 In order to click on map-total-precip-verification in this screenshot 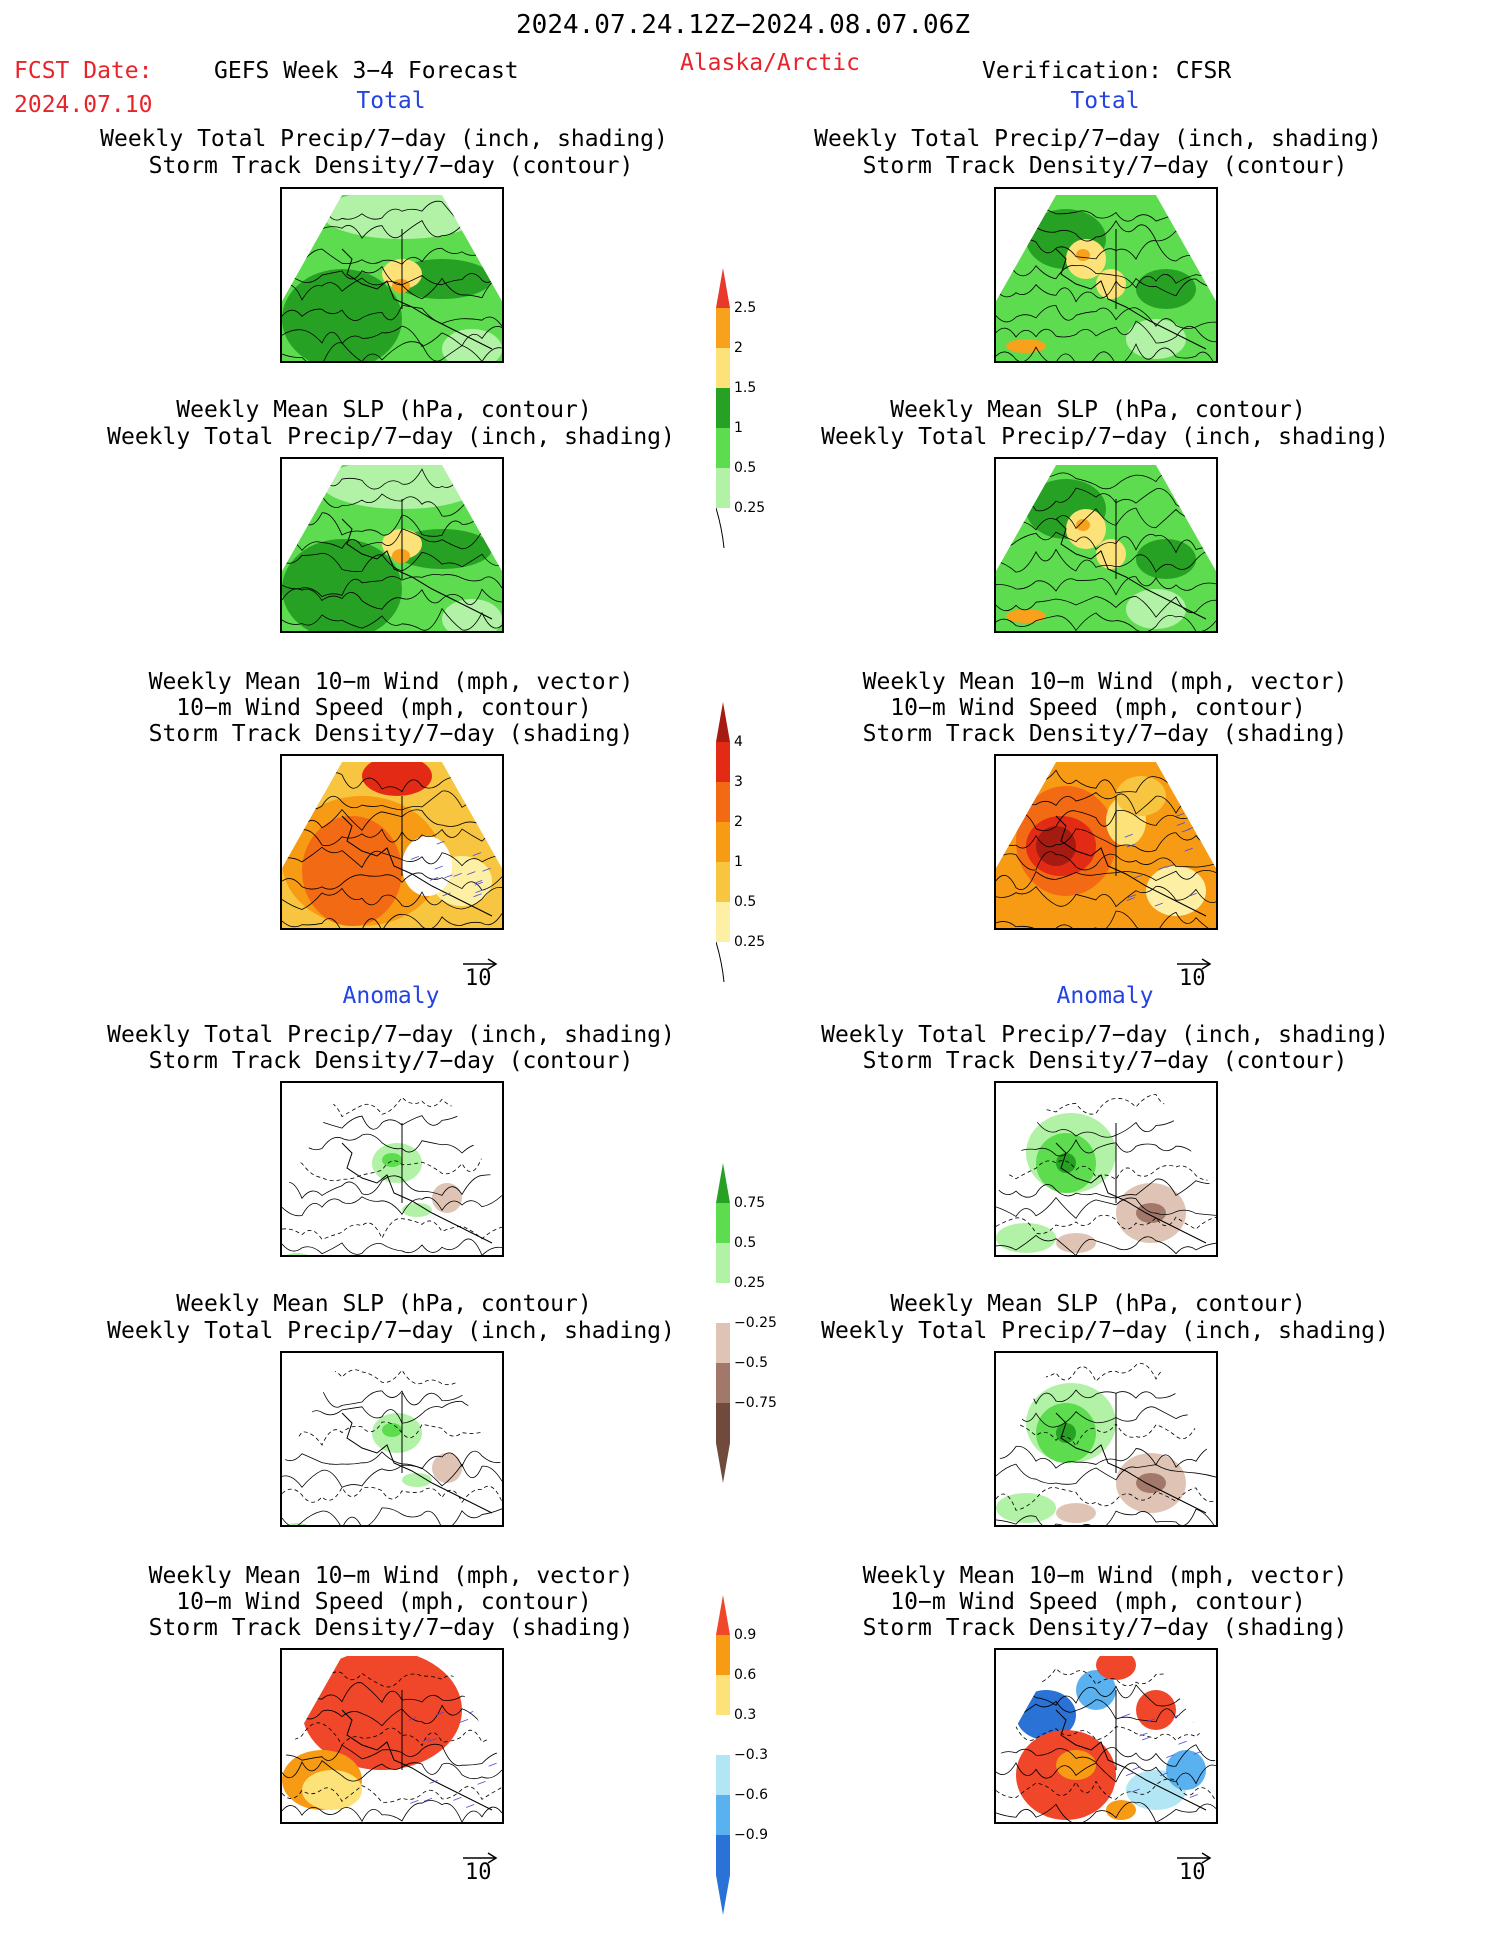, I will do `click(1106, 275)`.